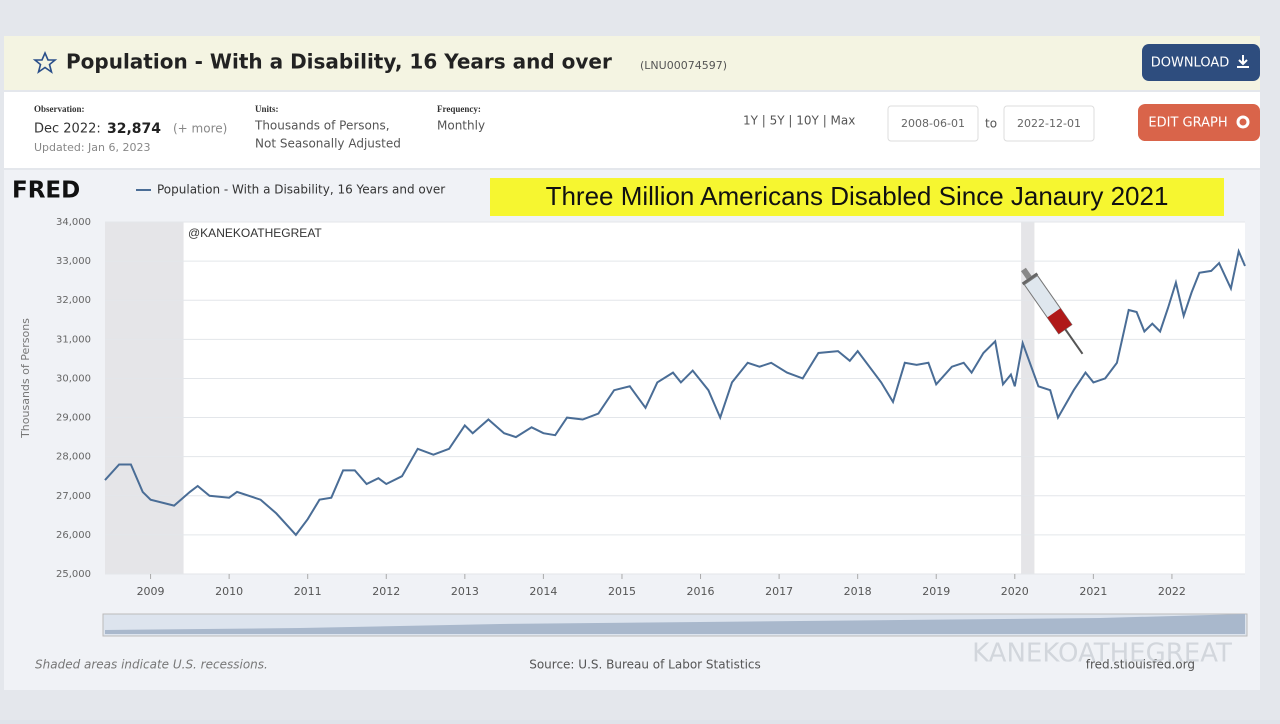  I want to click on x-tick-label: 2009, so click(151, 591).